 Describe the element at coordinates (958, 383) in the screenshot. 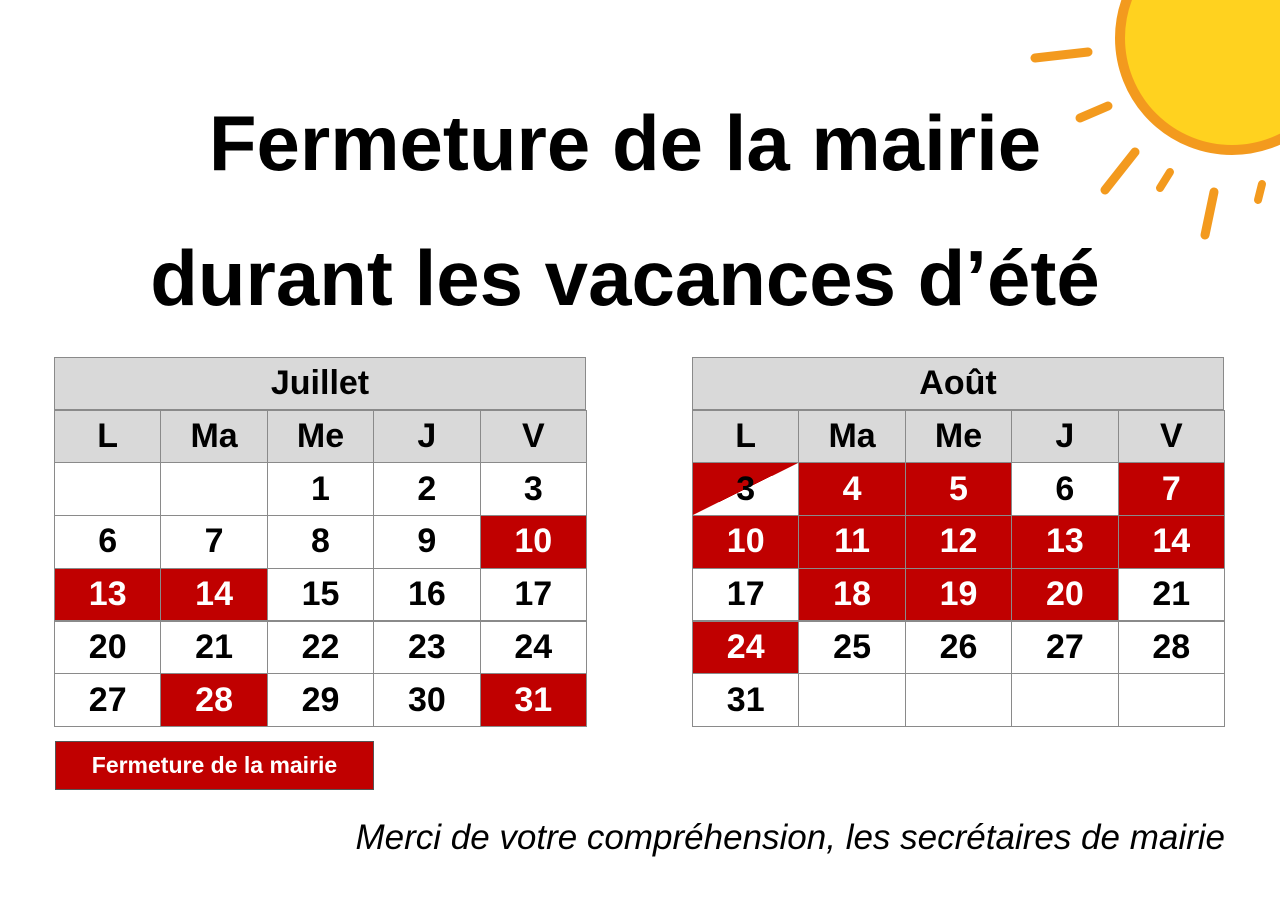

I see `month-header: Août` at that location.